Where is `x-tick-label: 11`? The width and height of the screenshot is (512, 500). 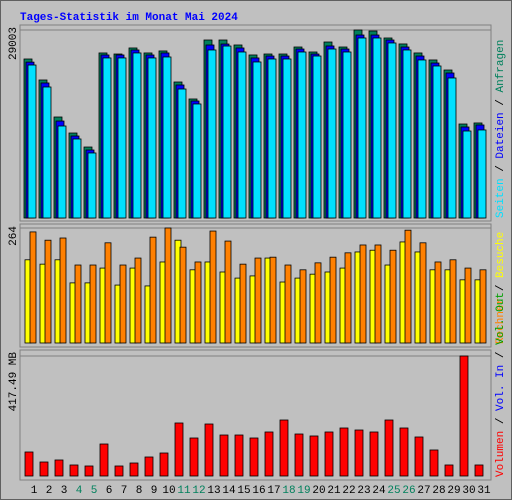 x-tick-label: 11 is located at coordinates (184, 491).